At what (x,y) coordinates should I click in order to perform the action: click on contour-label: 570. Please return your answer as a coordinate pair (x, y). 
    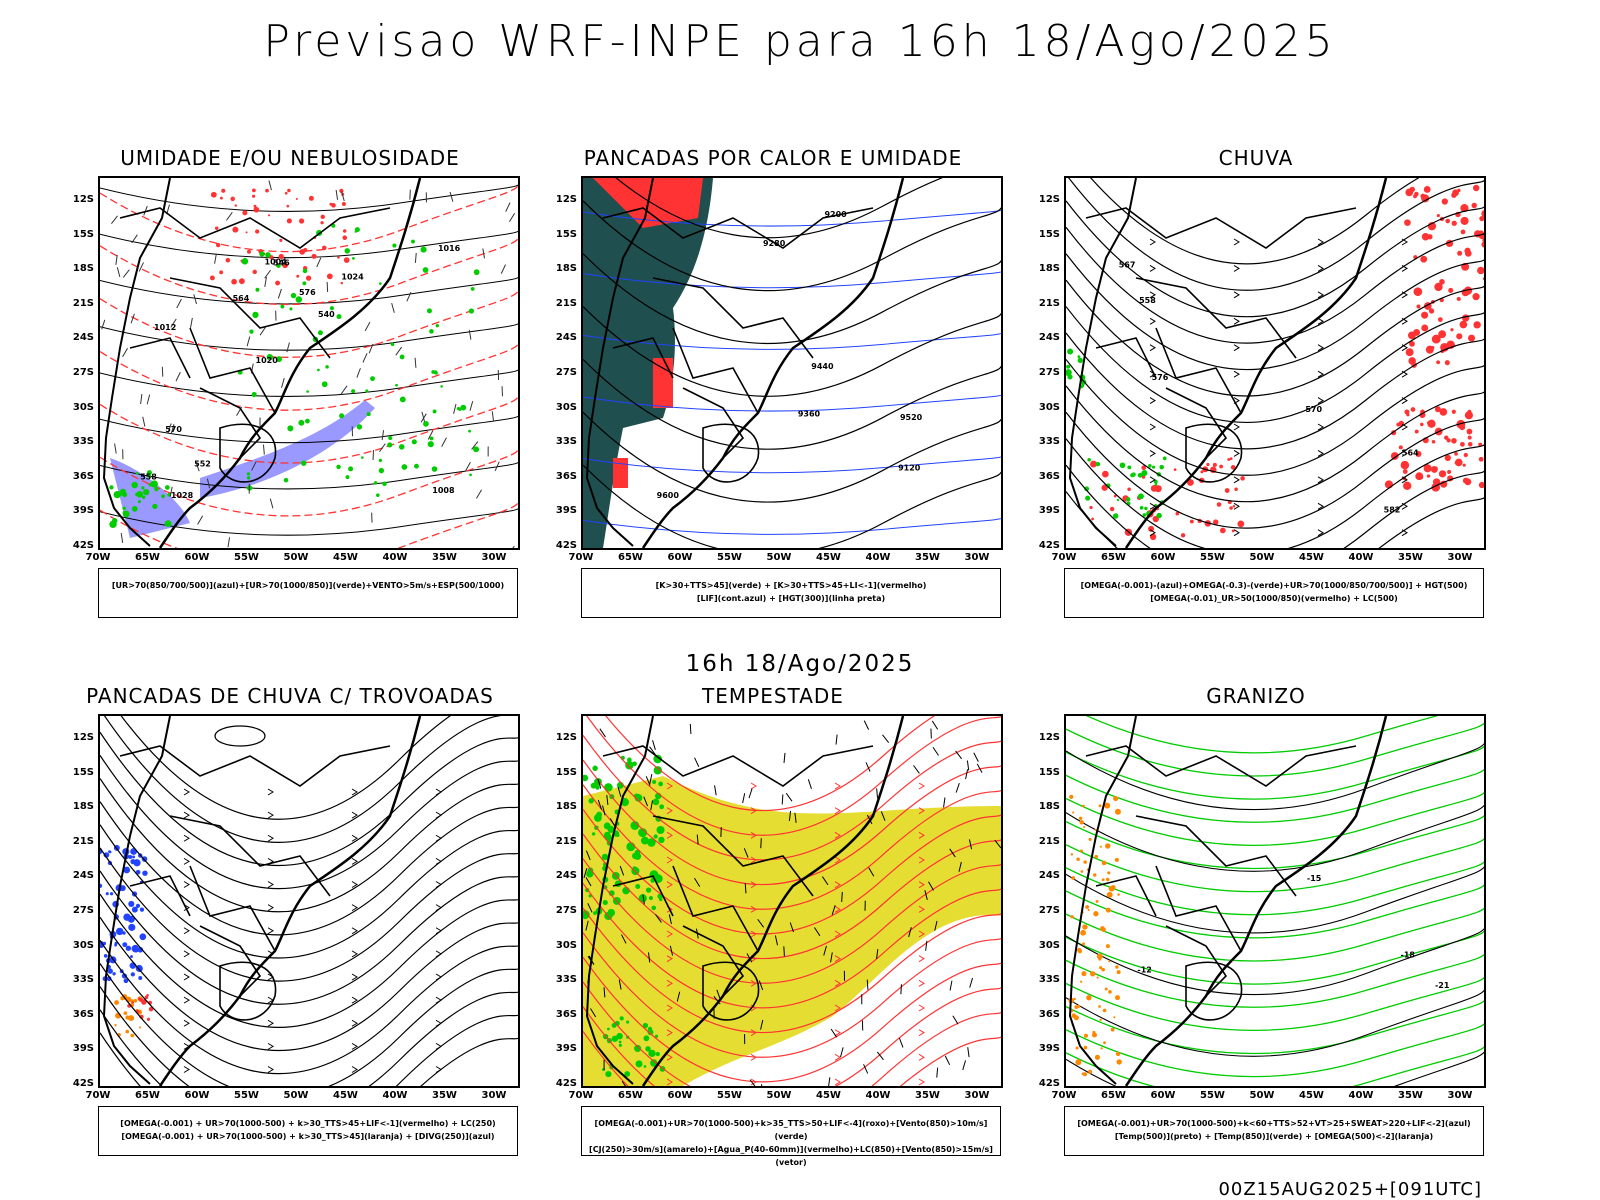
    Looking at the image, I should click on (1313, 409).